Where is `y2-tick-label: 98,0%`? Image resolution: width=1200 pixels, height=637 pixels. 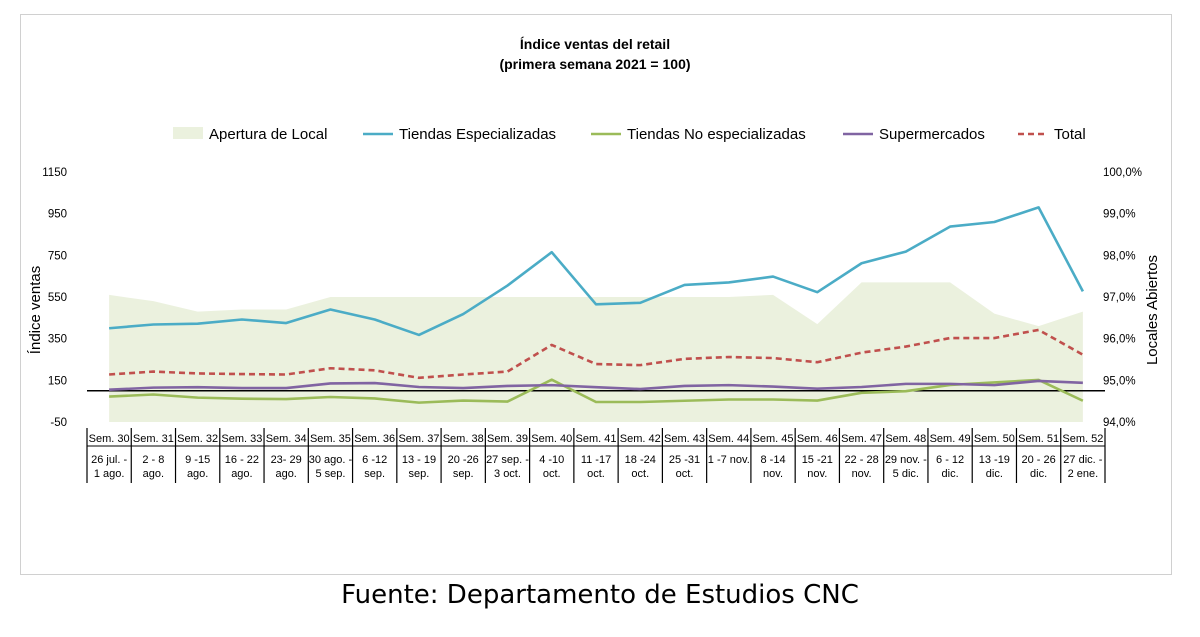
y2-tick-label: 98,0% is located at coordinates (1119, 256).